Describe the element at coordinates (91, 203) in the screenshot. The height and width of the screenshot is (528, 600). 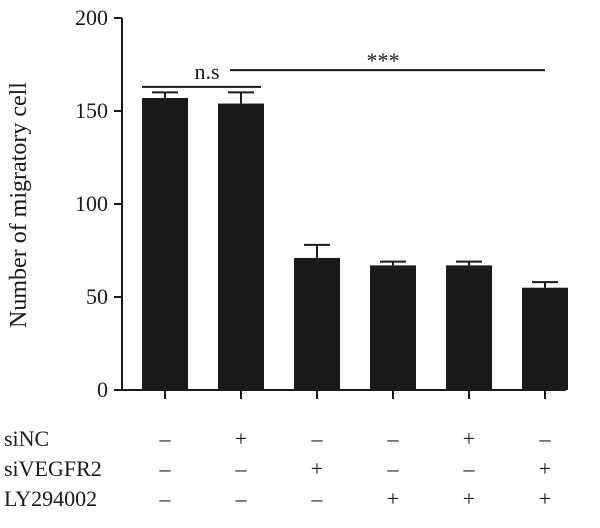
I see `y-tick-label: 100` at that location.